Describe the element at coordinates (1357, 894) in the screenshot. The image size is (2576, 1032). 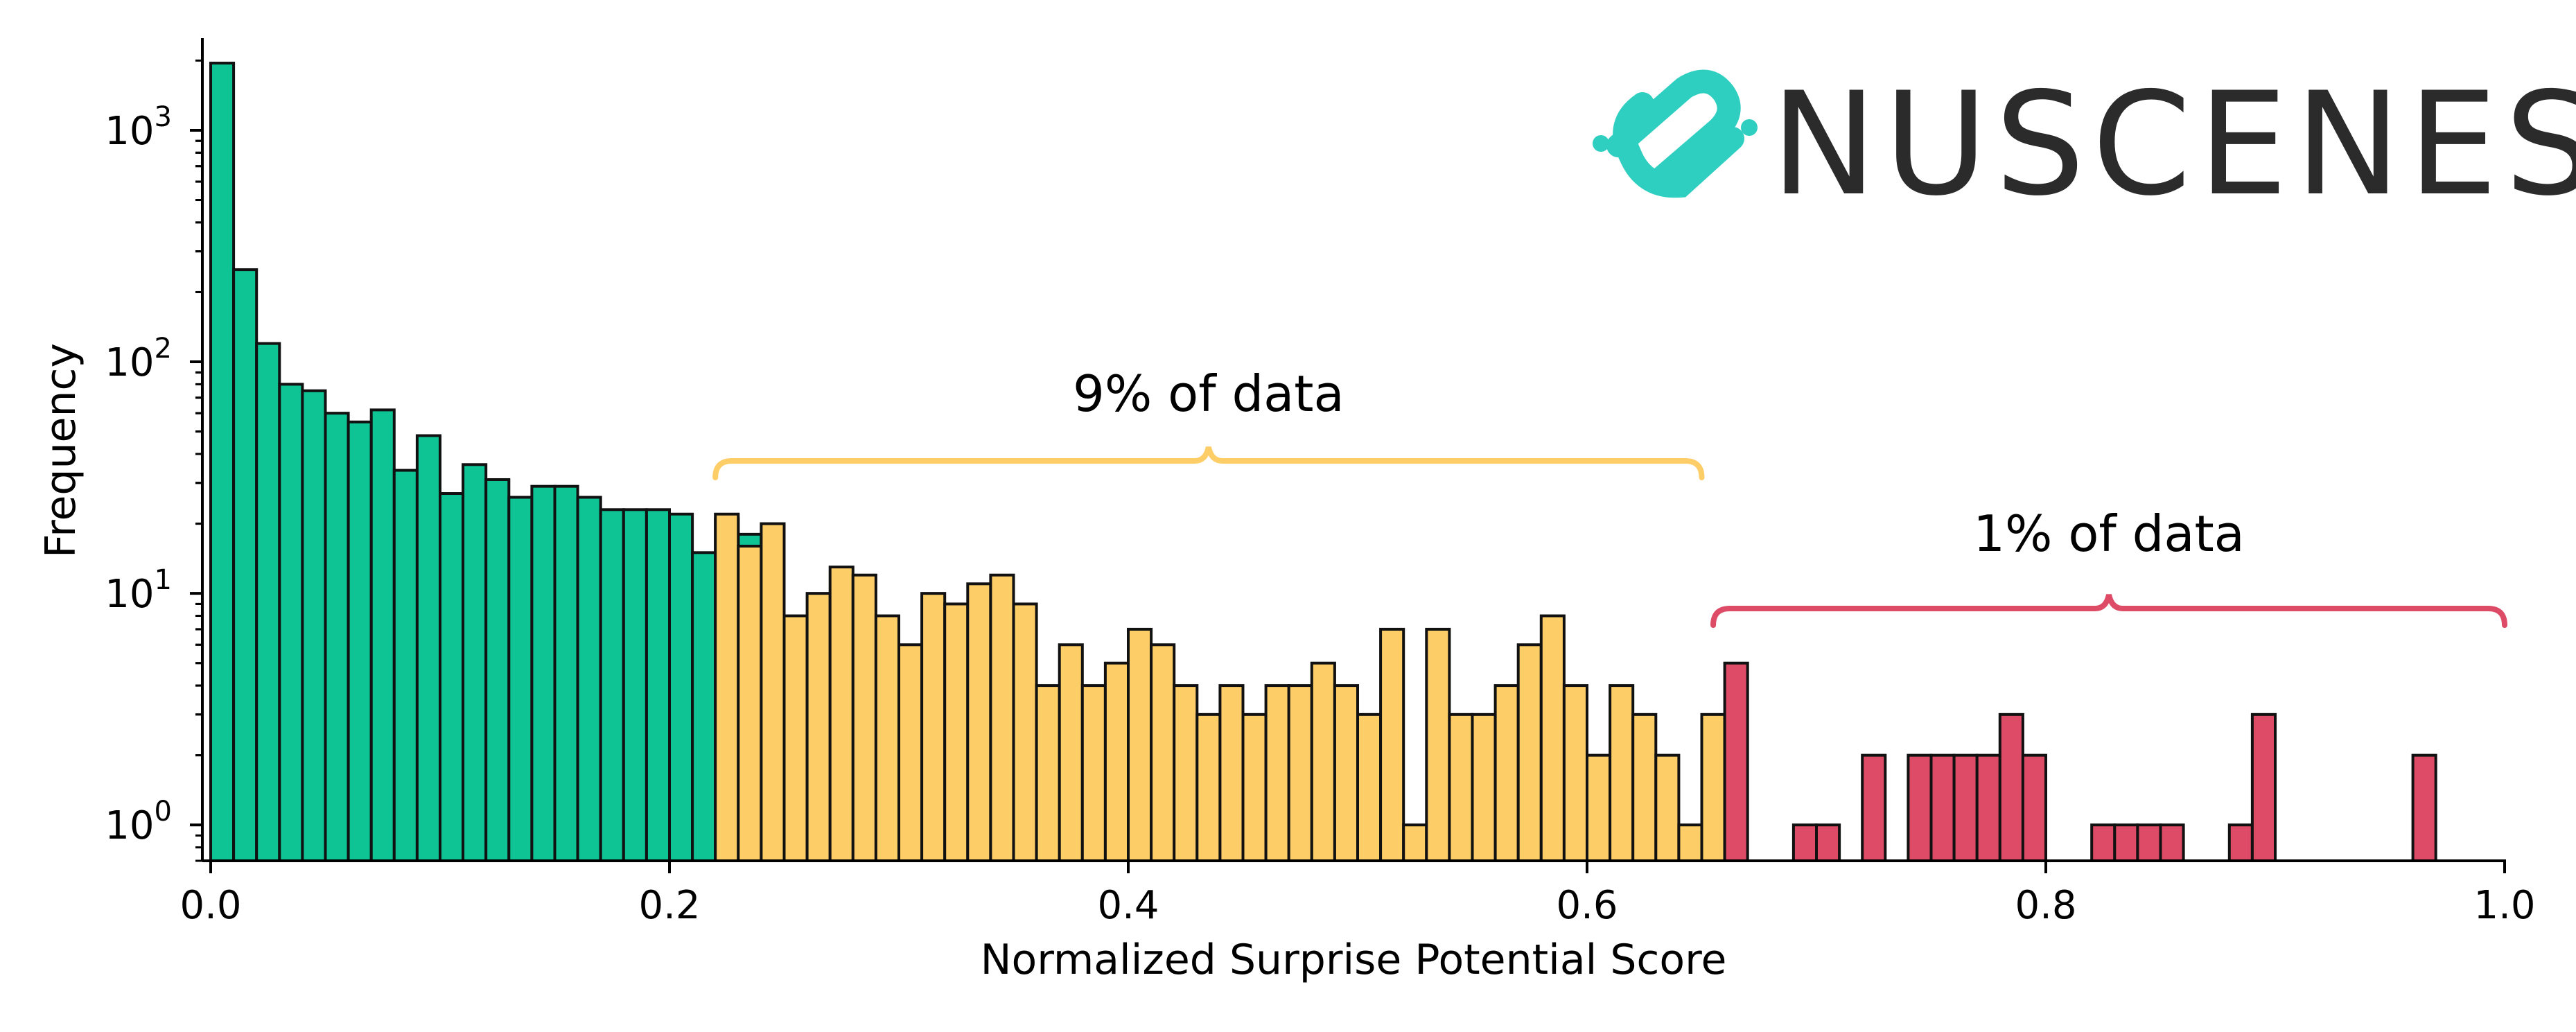
I see `x-ticks: 0.0 0.2 0.4 0.6 0.8 1.0` at that location.